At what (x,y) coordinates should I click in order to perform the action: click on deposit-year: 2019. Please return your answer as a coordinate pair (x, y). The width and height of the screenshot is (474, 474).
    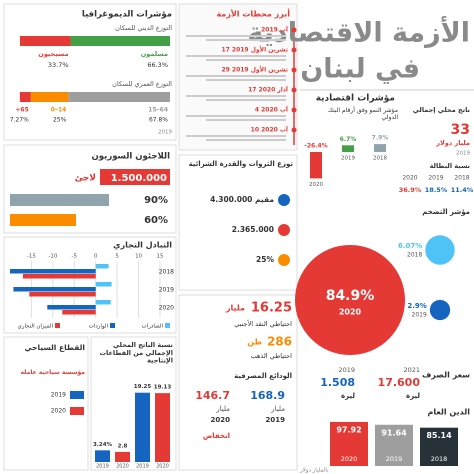
    Looking at the image, I should click on (276, 420).